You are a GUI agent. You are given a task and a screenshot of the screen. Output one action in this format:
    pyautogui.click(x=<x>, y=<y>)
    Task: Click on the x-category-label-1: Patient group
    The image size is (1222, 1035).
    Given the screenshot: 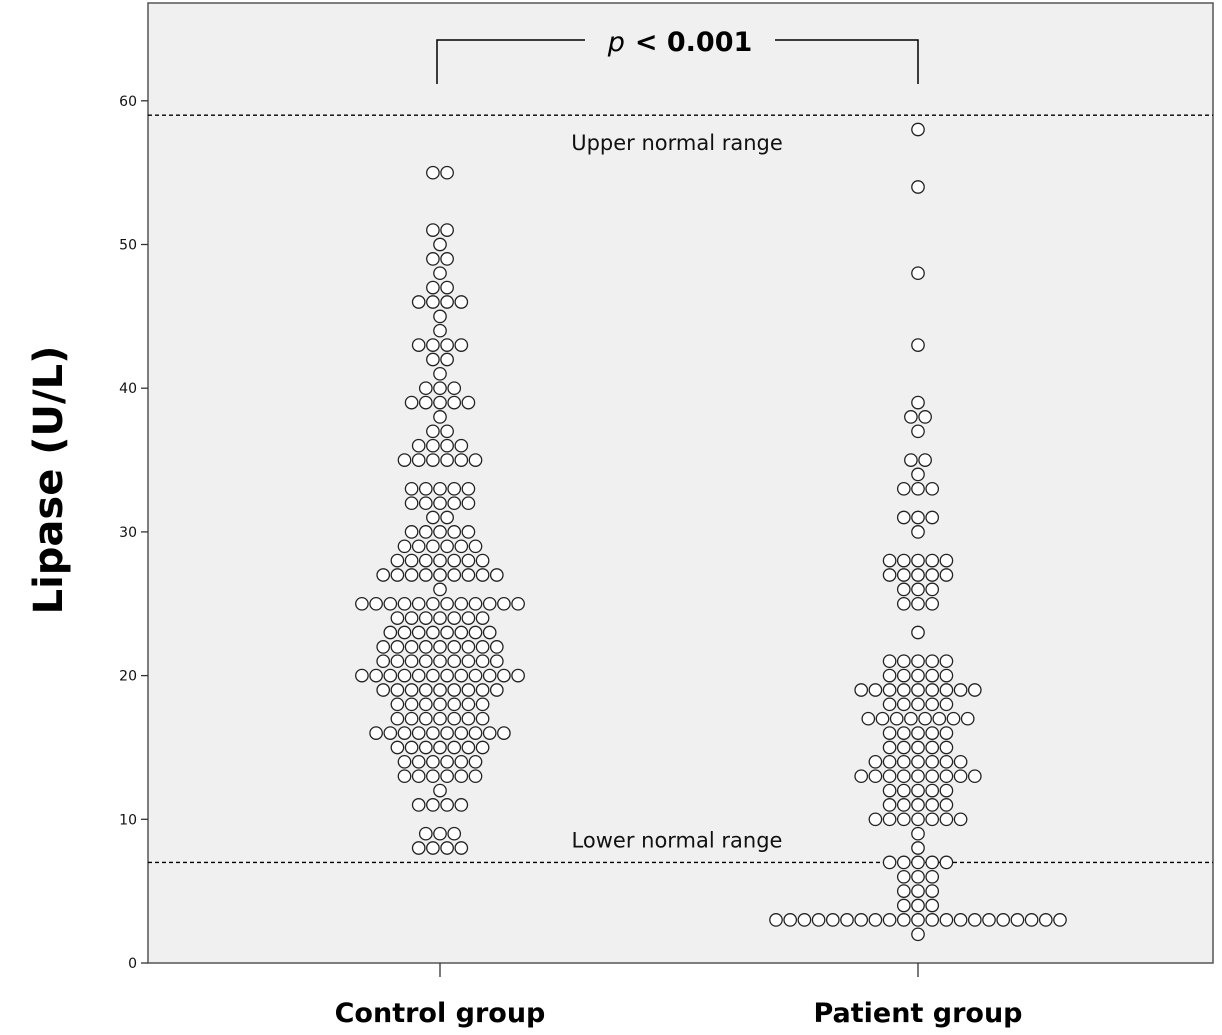 What is the action you would take?
    pyautogui.click(x=917, y=1013)
    